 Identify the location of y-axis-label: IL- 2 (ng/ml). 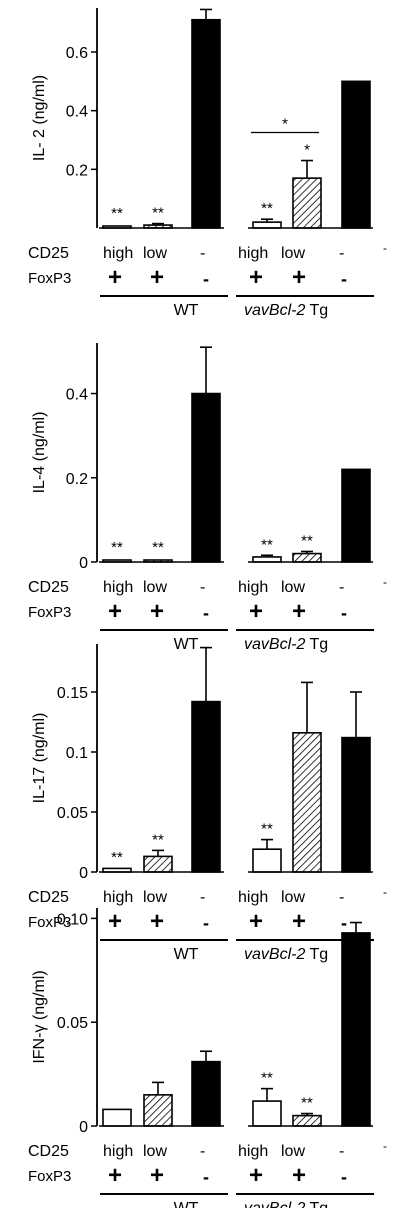
(39, 118).